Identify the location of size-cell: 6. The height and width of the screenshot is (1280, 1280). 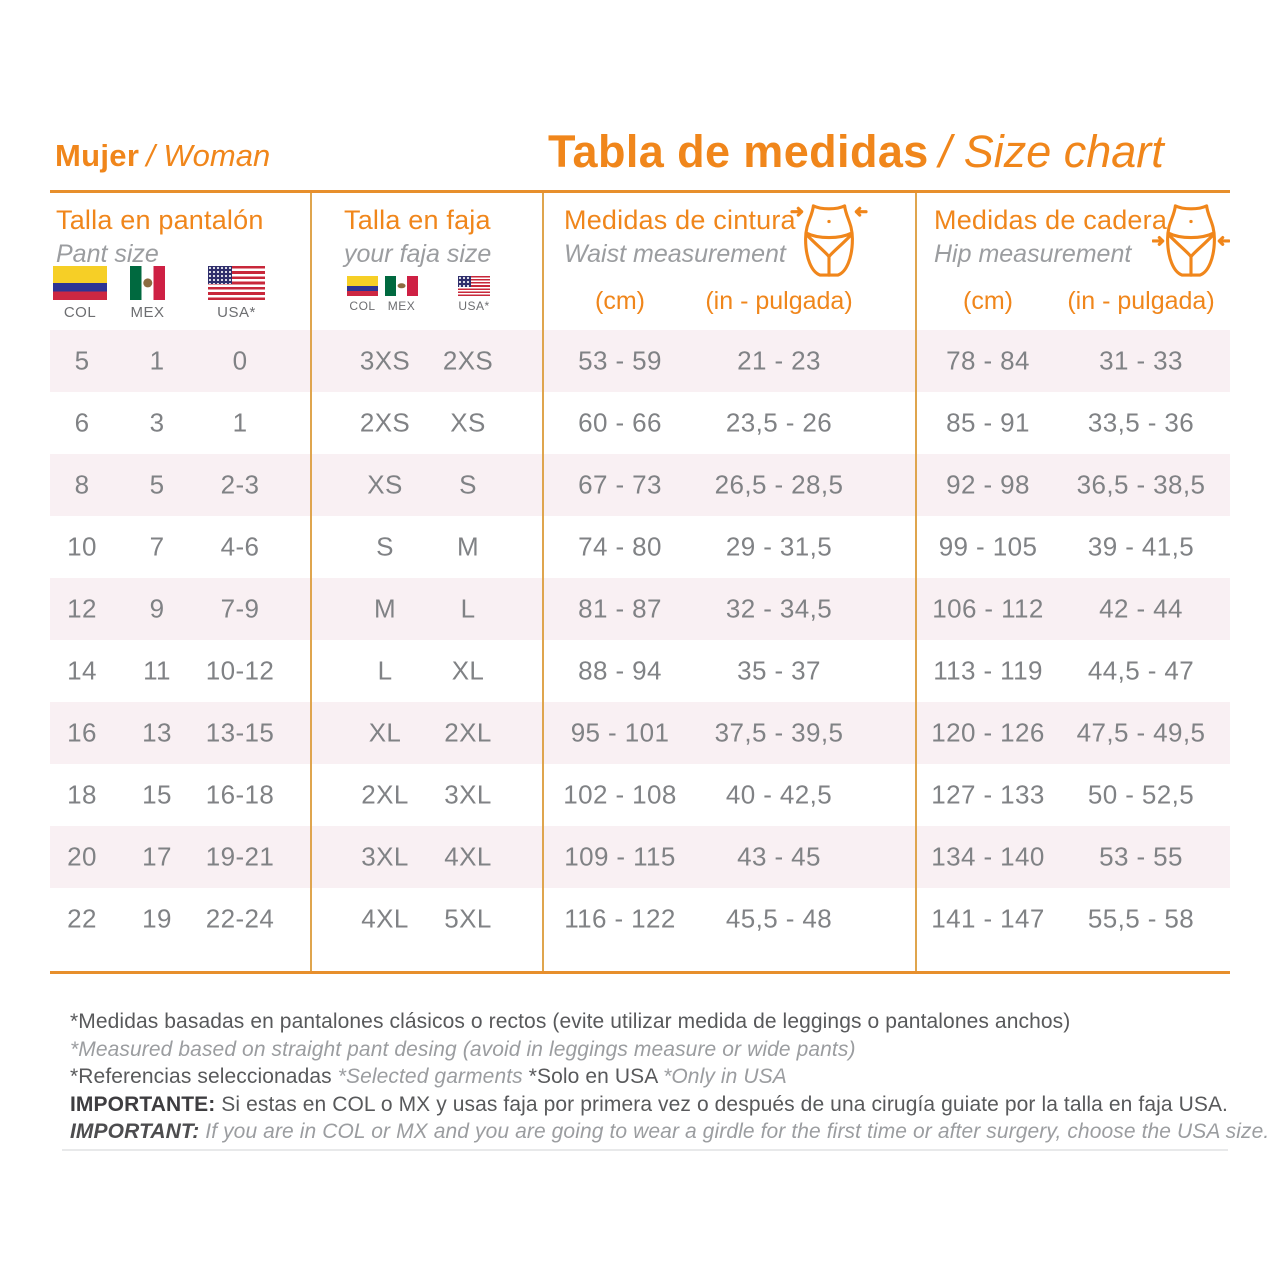
(82, 422).